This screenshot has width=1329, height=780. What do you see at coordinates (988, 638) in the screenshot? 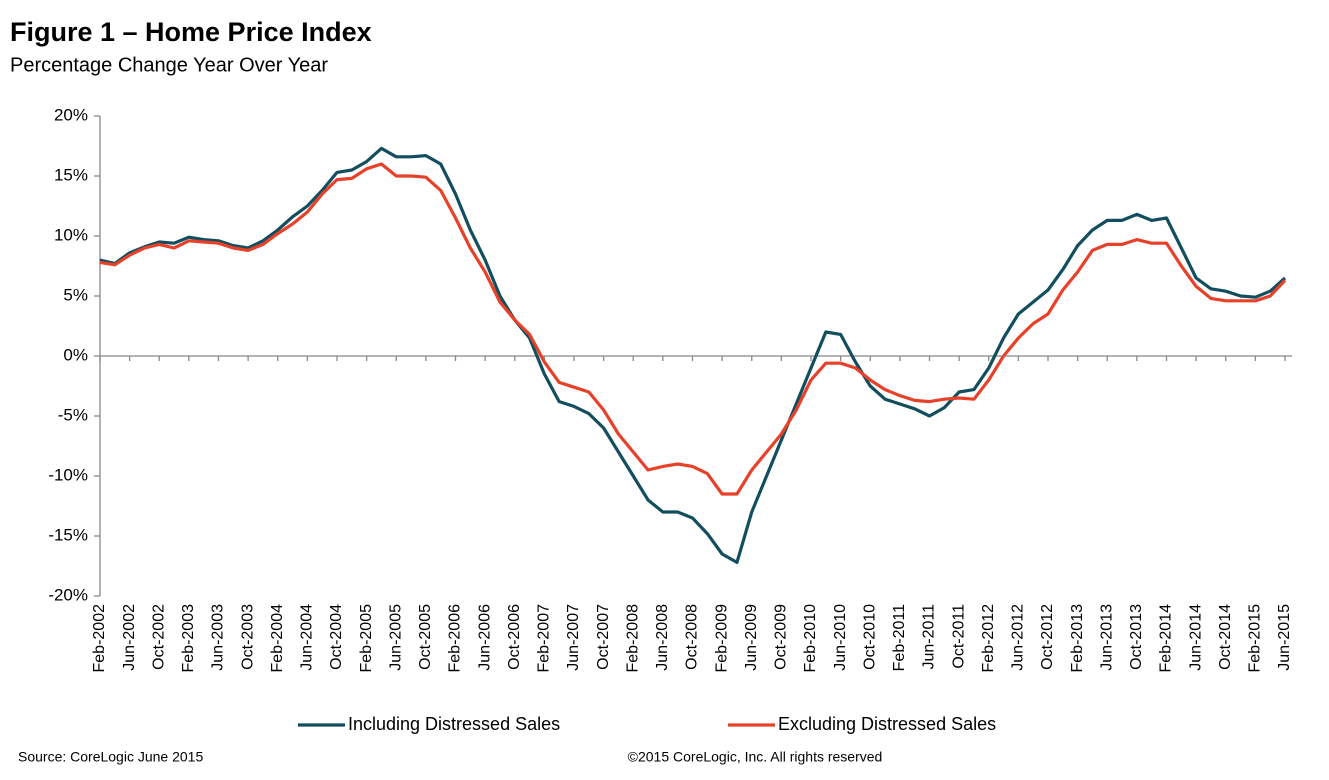
I see `x-tick-label: Feb-2012` at bounding box center [988, 638].